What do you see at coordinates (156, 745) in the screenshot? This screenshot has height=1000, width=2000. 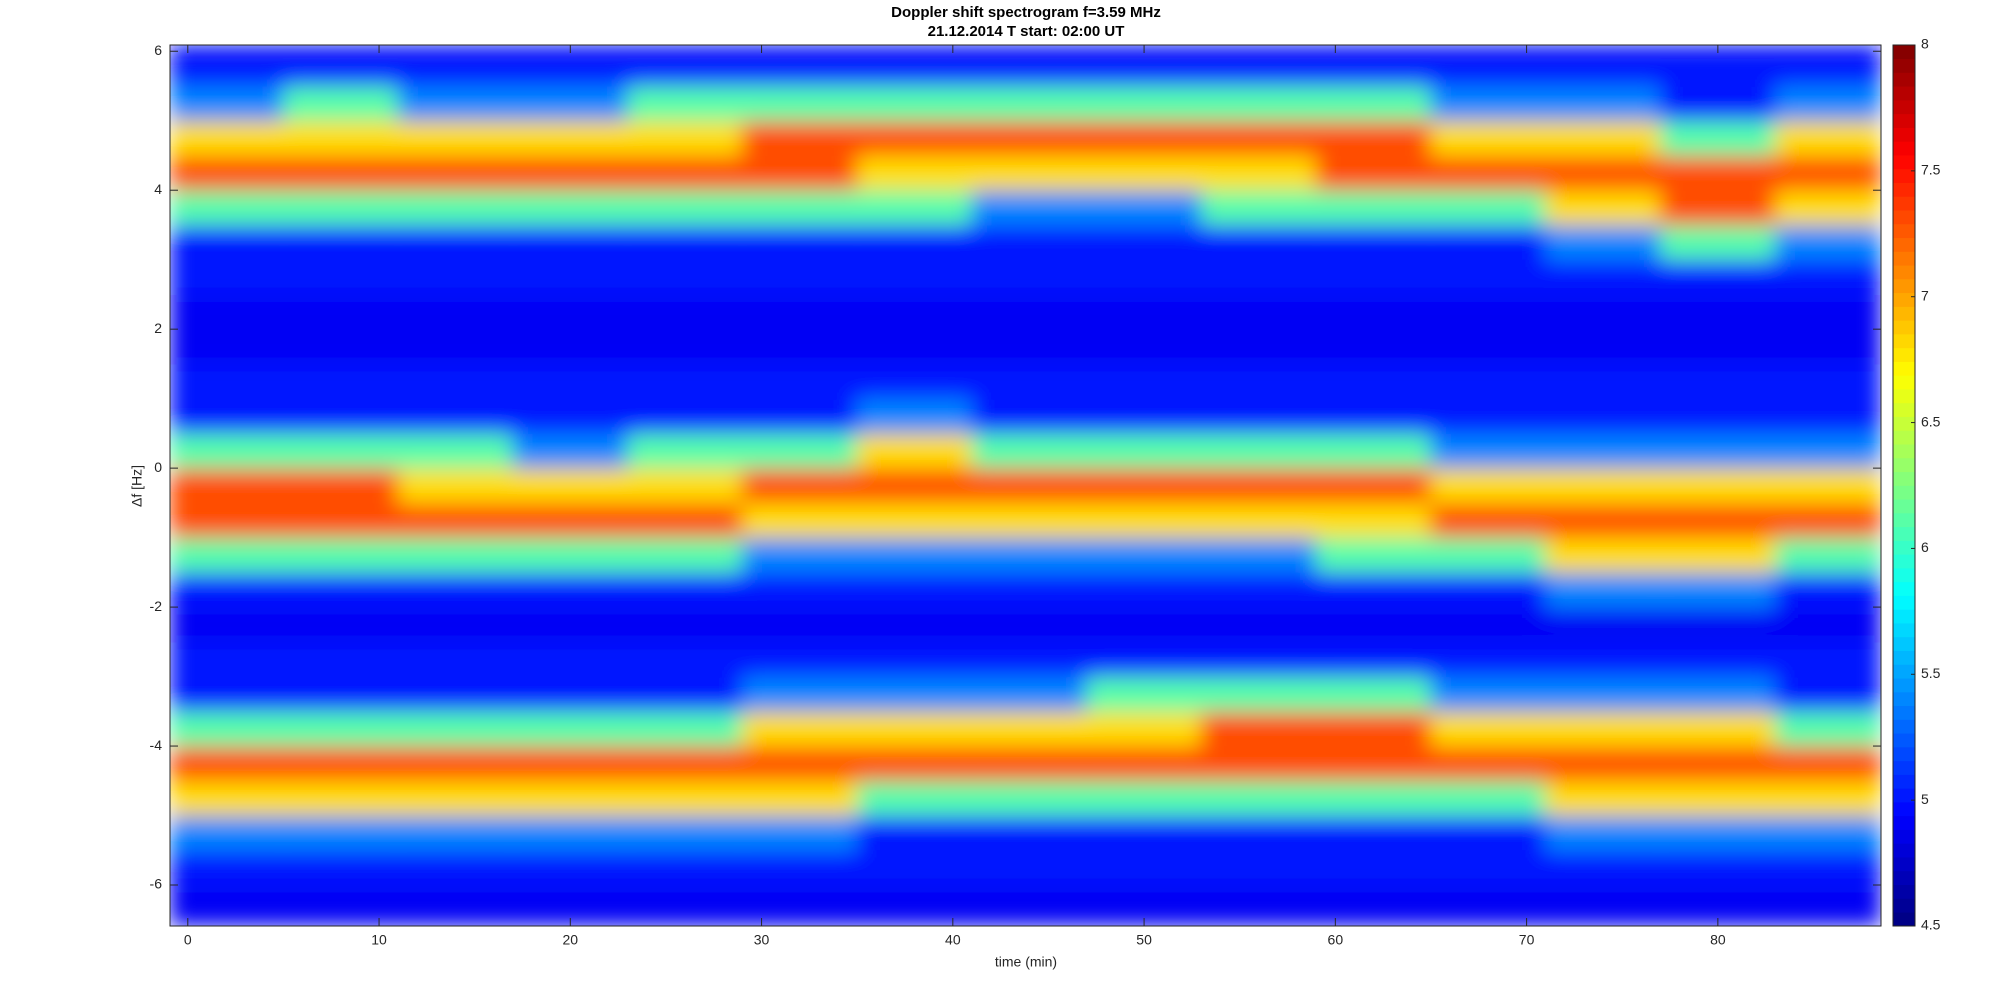 I see `y-tick-label: -4` at bounding box center [156, 745].